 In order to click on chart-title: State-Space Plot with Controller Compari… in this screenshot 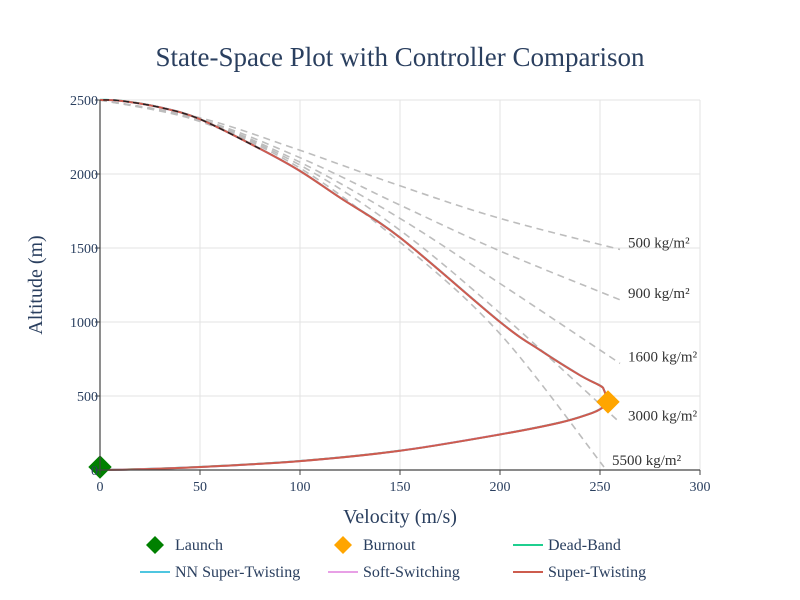, I will do `click(400, 57)`.